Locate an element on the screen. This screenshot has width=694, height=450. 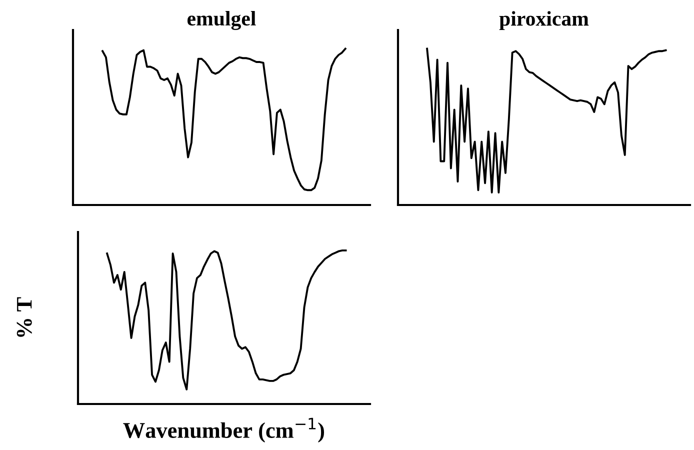
x-axis-title: Wavenumber (cm$^{−1}$) is located at coordinates (223, 430).